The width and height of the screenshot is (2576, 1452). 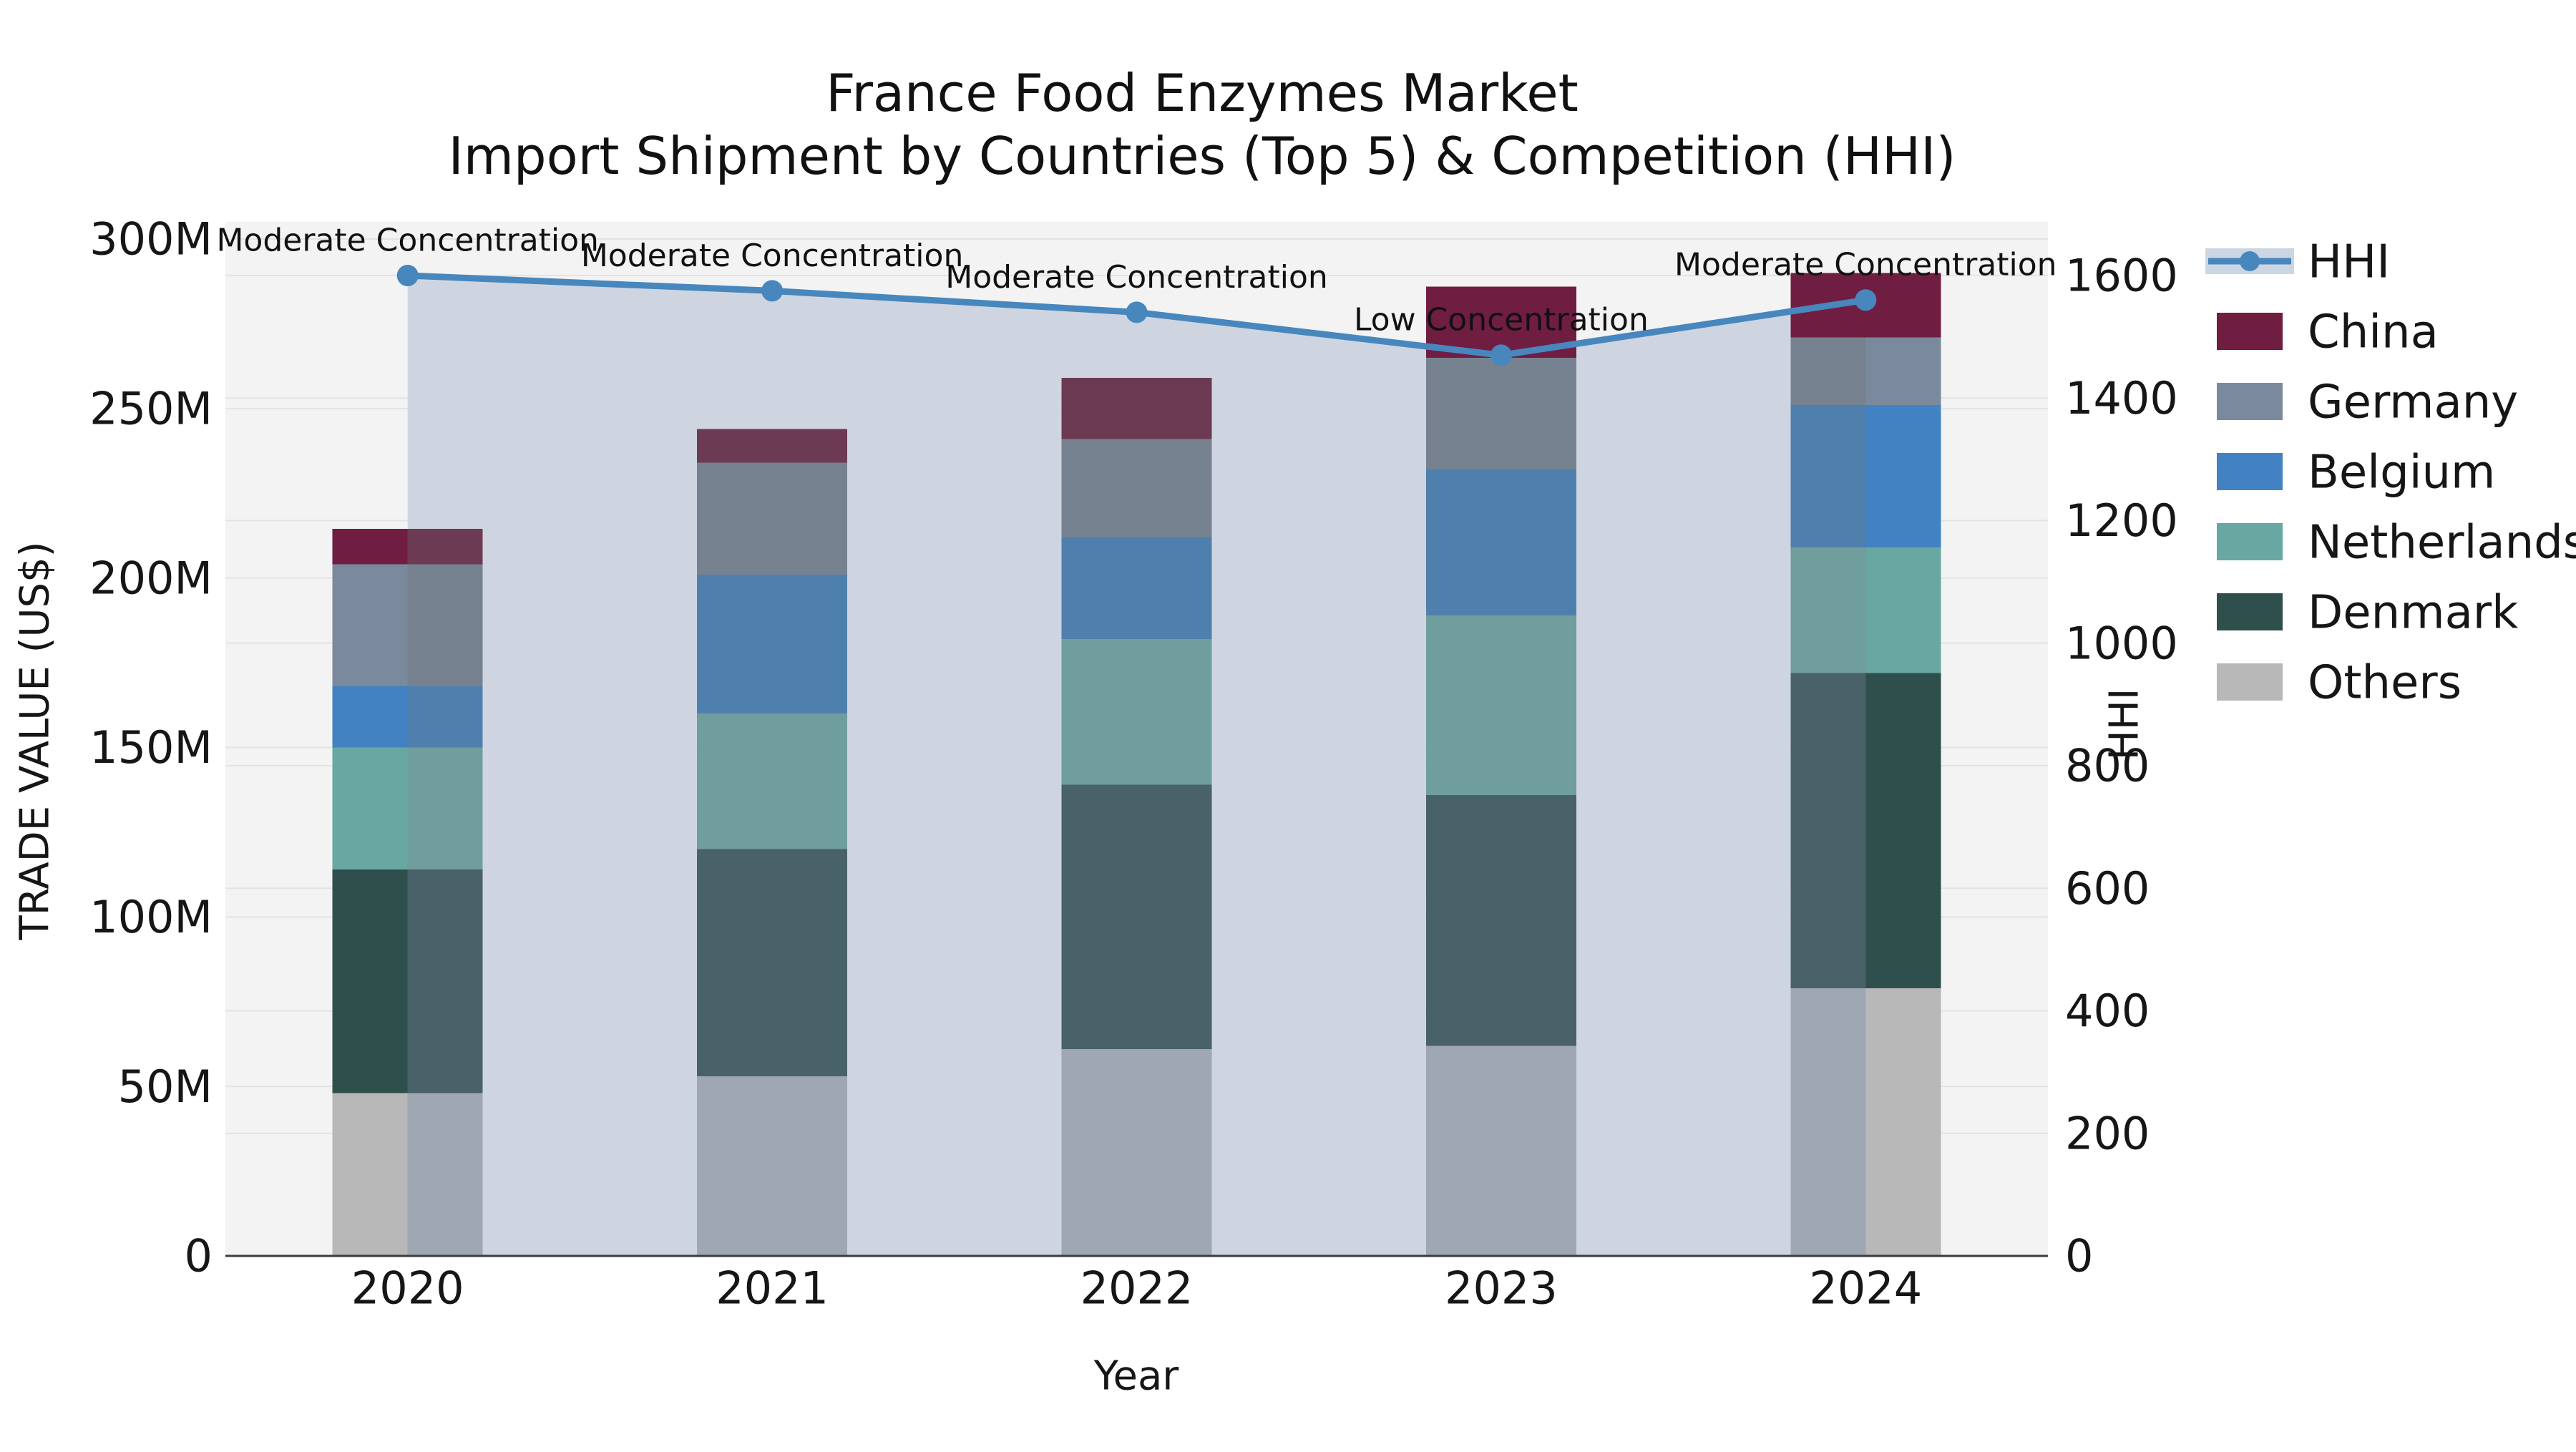 I want to click on hhi-marker-2022, so click(x=1137, y=312).